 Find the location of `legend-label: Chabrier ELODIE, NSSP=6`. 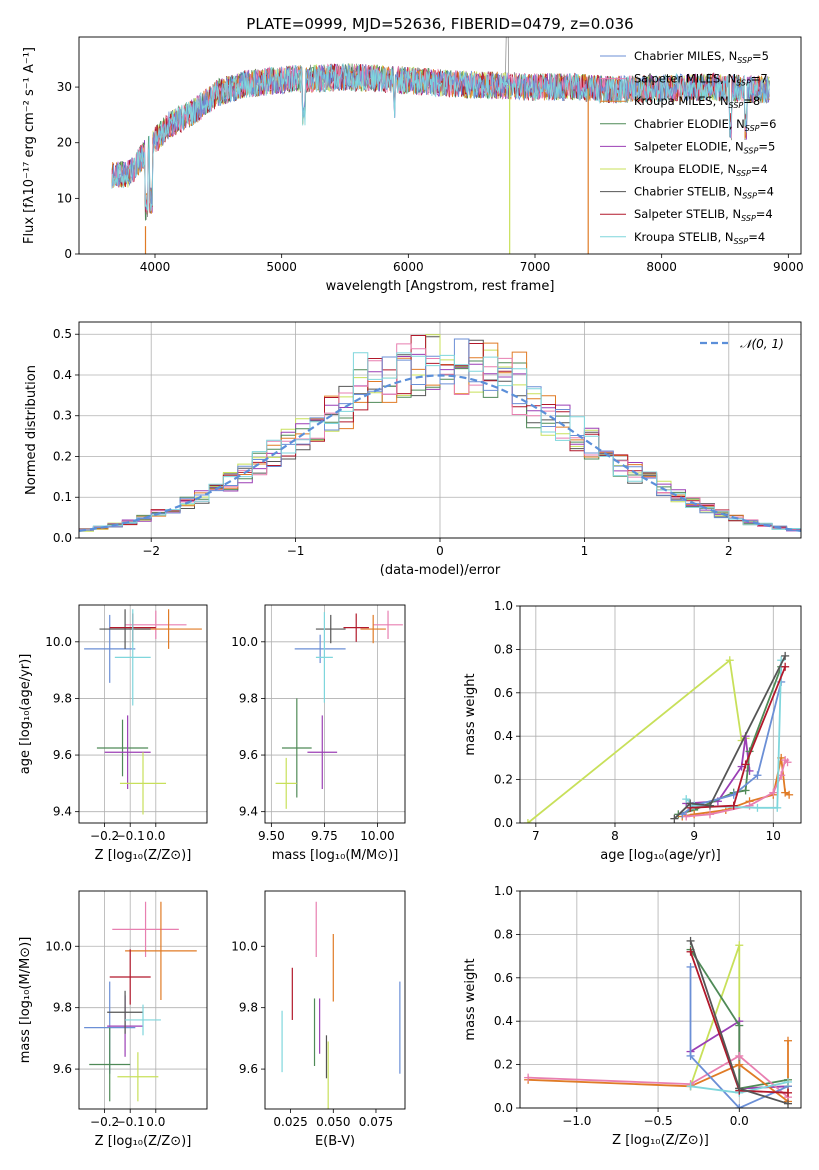

legend-label: Chabrier ELODIE, NSSP=6 is located at coordinates (705, 125).